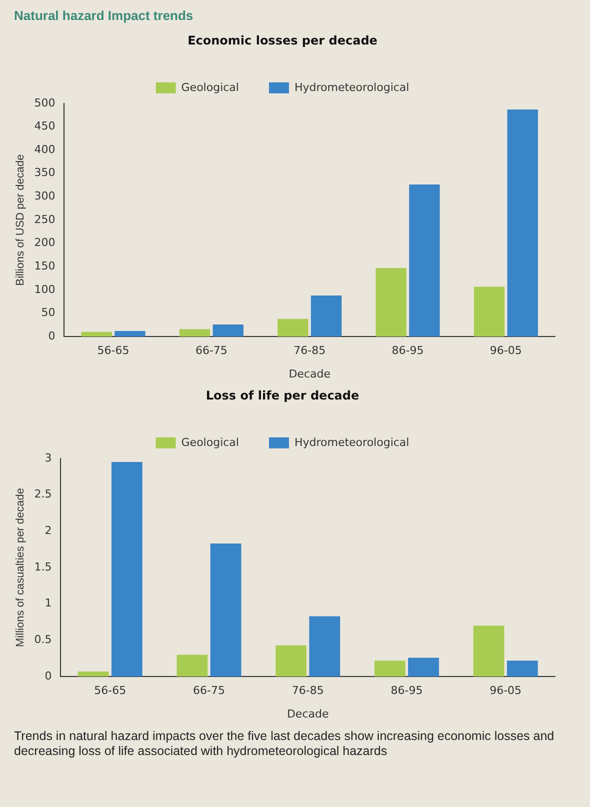 Image resolution: width=590 pixels, height=807 pixels. Describe the element at coordinates (45, 196) in the screenshot. I see `y-tick-label: 300` at that location.